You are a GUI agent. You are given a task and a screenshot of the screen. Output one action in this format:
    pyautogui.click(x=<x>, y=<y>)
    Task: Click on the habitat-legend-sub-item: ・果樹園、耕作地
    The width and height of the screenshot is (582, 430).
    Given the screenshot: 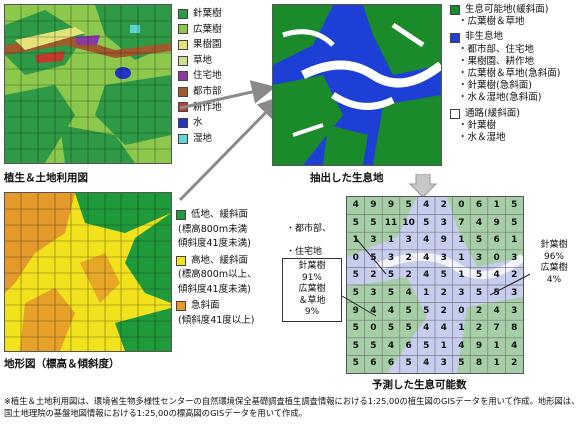 What is the action you would take?
    pyautogui.click(x=496, y=61)
    